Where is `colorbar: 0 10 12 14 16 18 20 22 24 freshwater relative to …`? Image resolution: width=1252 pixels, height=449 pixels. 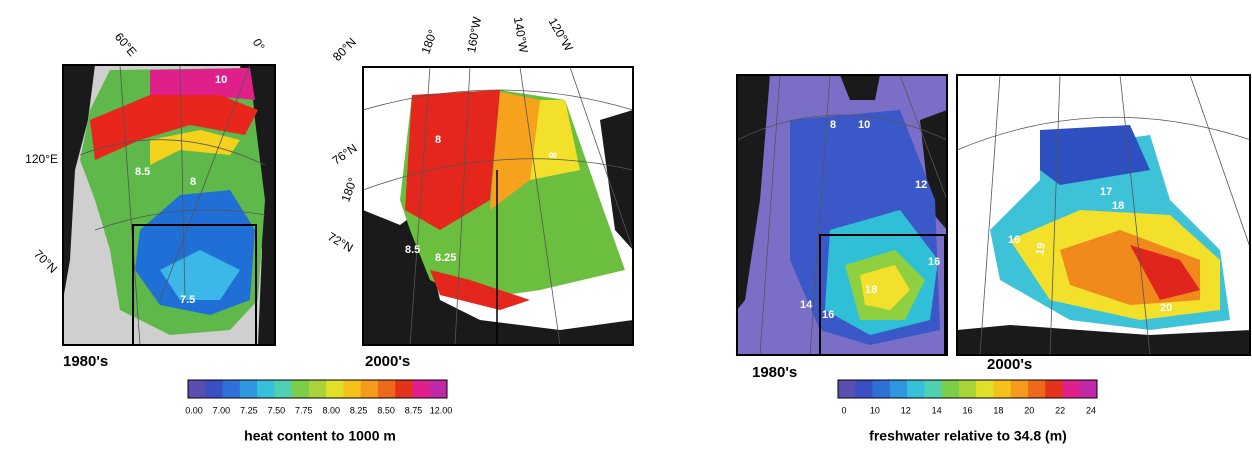
colorbar: 0 10 12 14 16 18 20 22 24 freshwater relative to … is located at coordinates (967, 411).